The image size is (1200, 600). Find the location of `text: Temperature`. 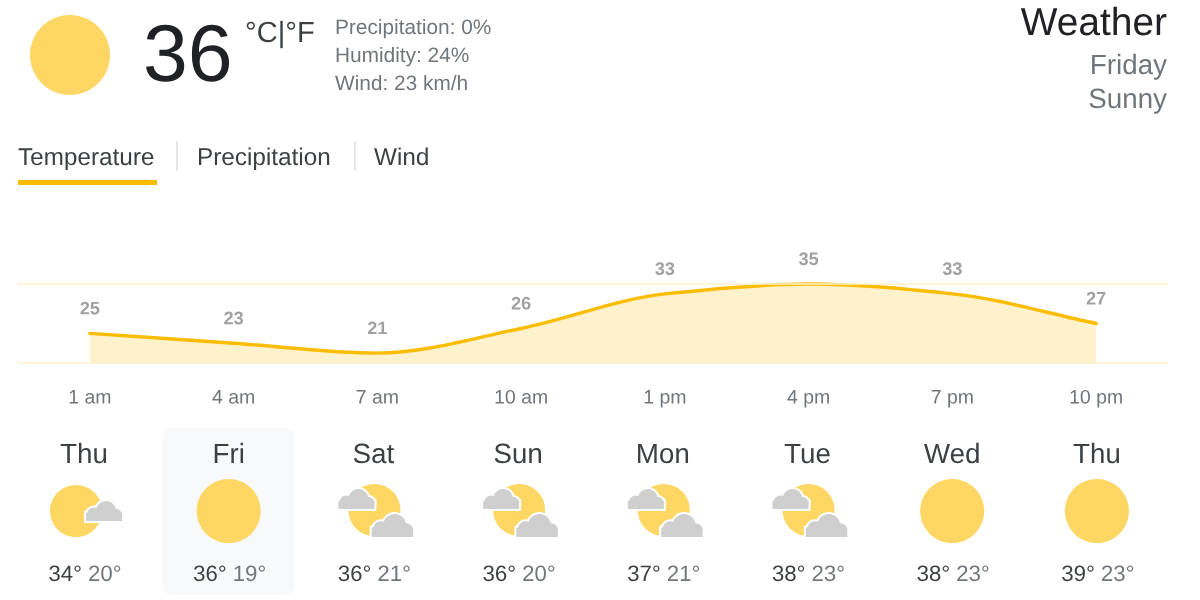

text: Temperature is located at coordinates (86, 159).